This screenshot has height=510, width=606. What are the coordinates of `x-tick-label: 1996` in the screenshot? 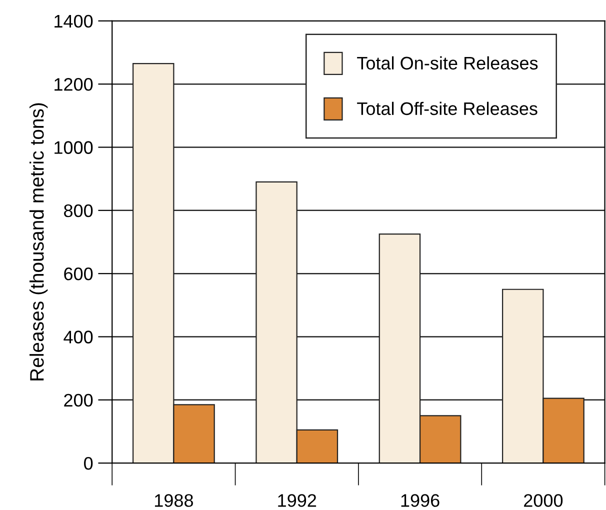 It's located at (420, 500).